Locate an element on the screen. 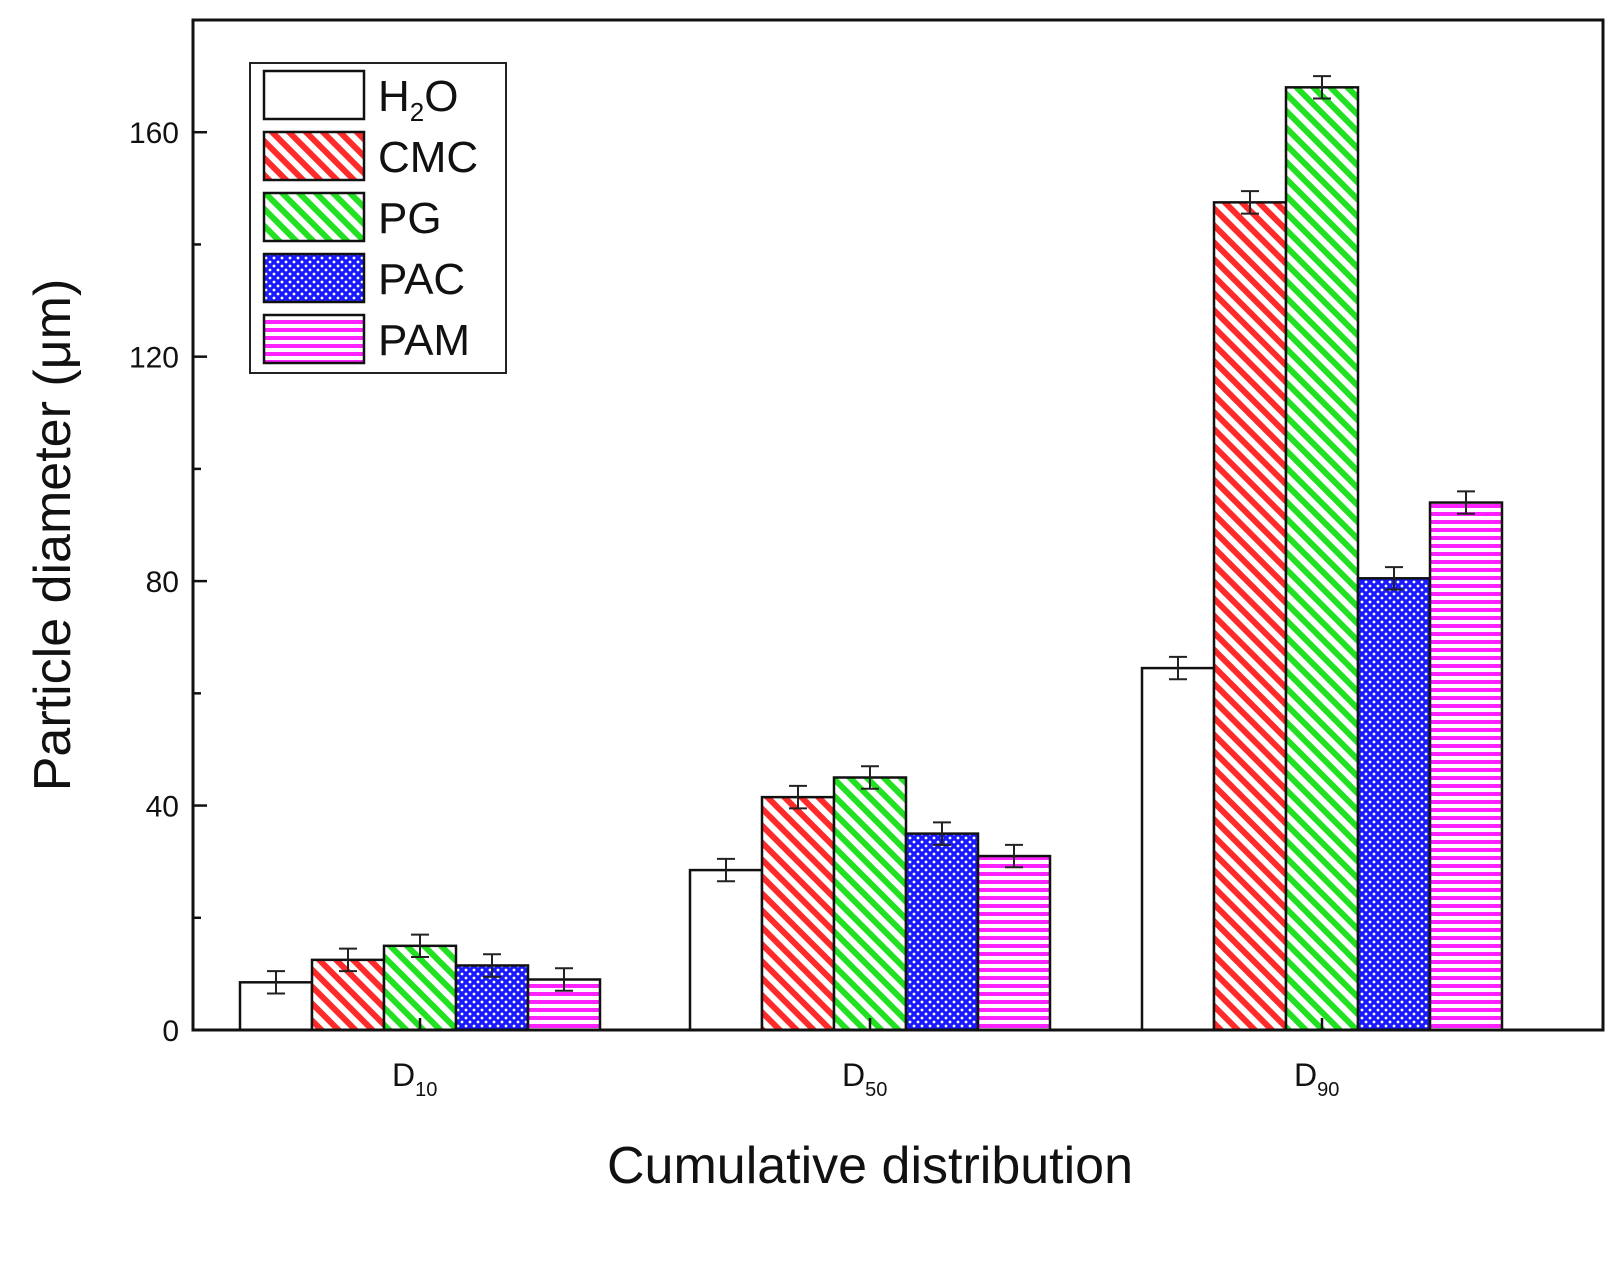 The width and height of the screenshot is (1623, 1264). bar-PG-D90 is located at coordinates (1322, 559).